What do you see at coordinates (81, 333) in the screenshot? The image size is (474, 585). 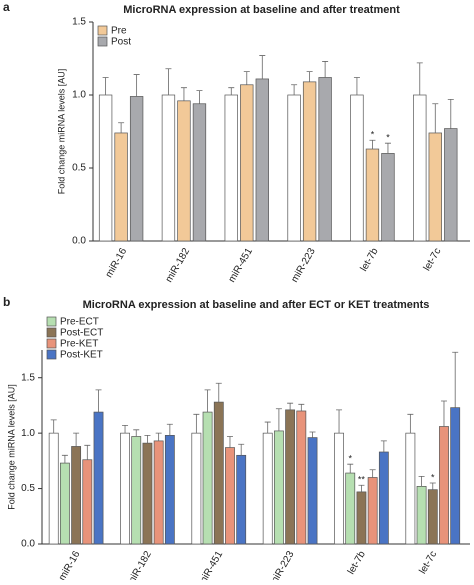 I see `legend-label: Post-ECT` at bounding box center [81, 333].